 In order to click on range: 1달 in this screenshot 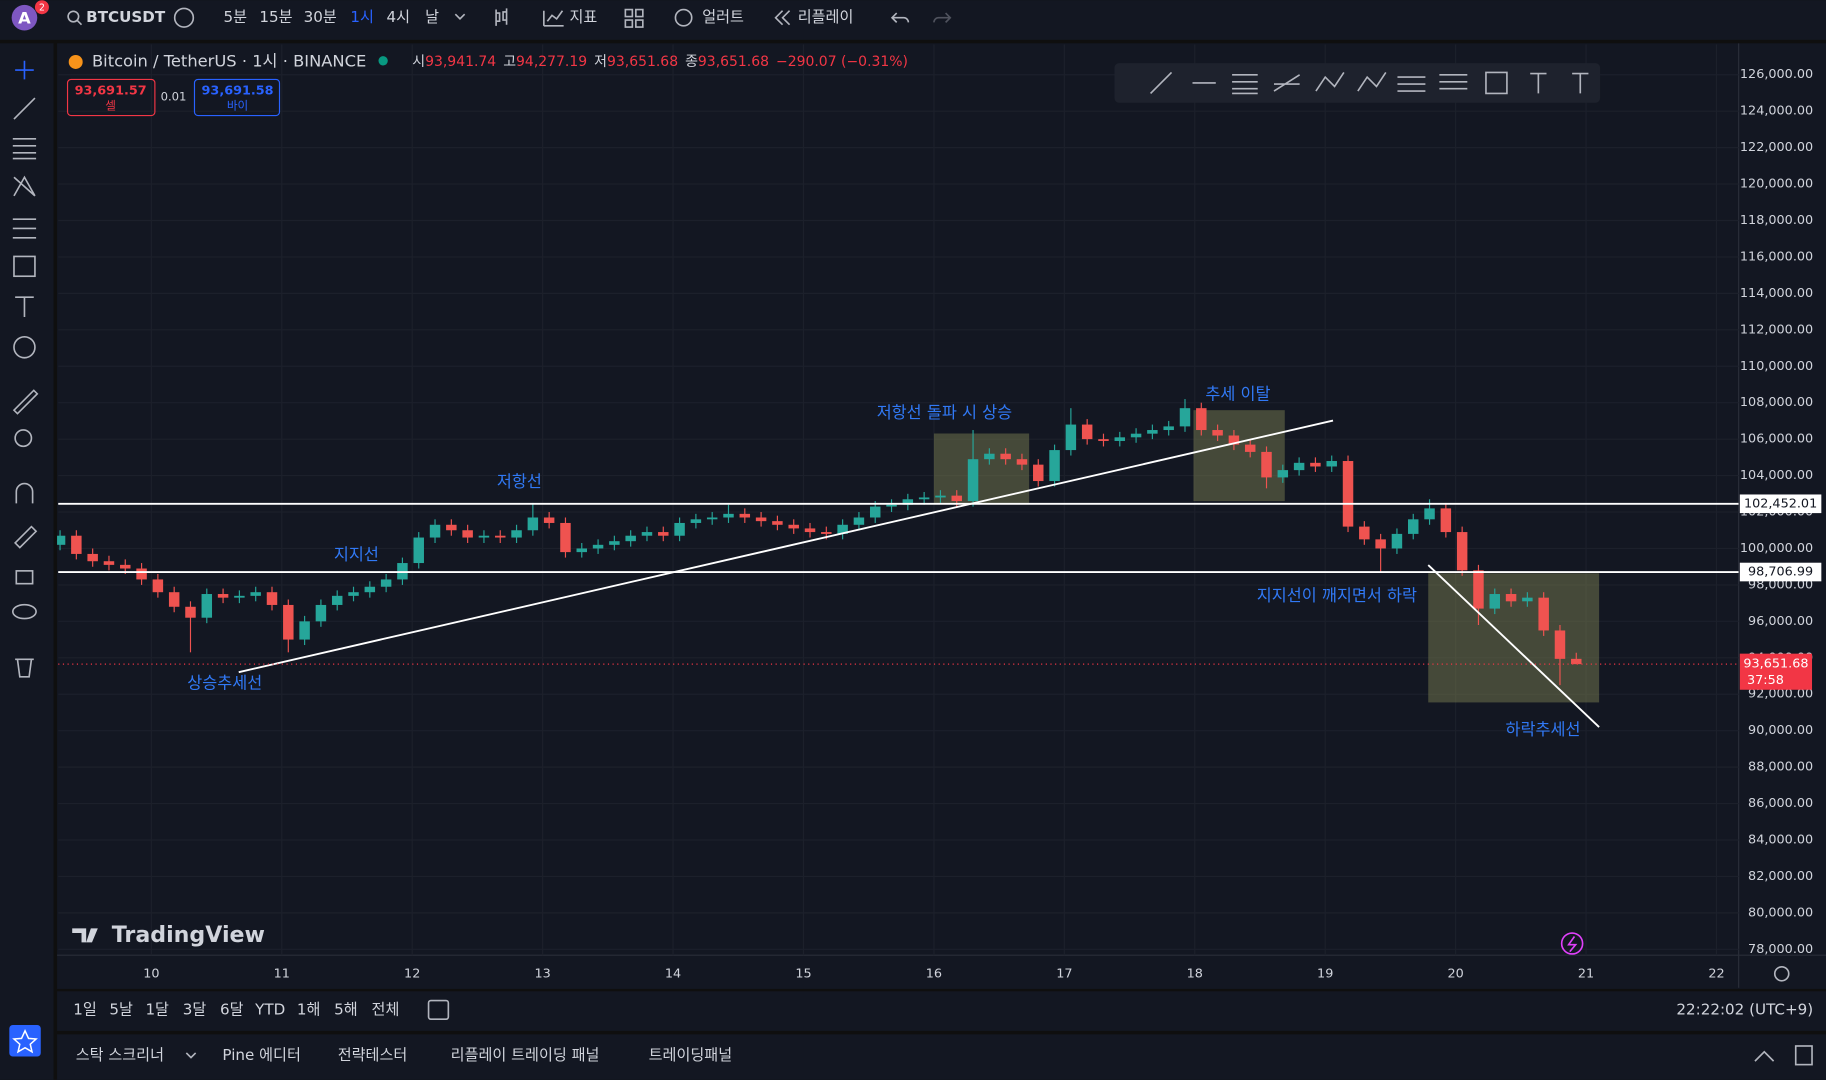, I will do `click(157, 1009)`.